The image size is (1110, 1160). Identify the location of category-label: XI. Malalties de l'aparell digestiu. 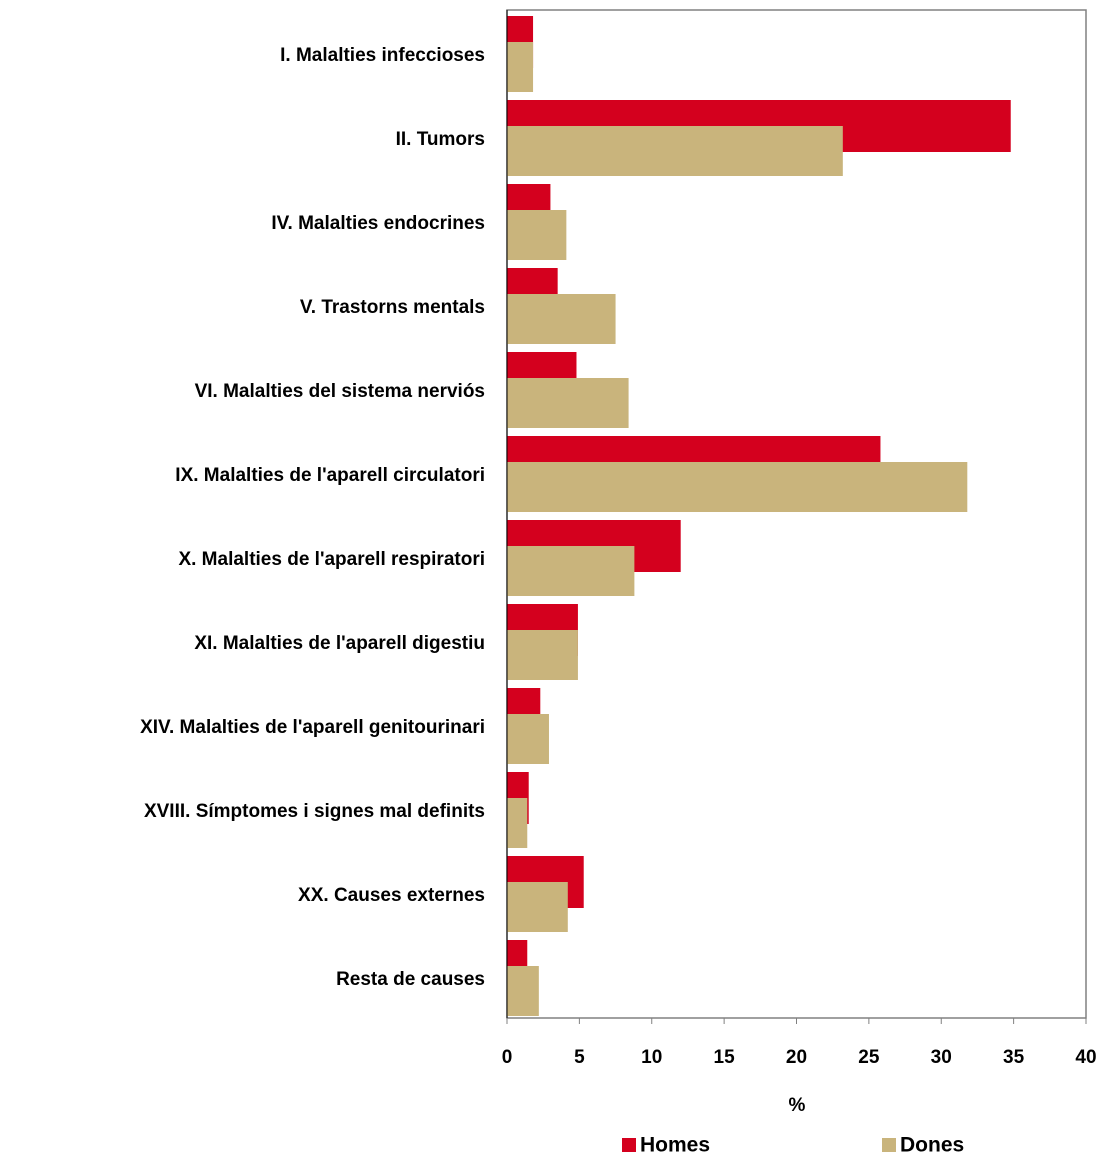
(339, 643).